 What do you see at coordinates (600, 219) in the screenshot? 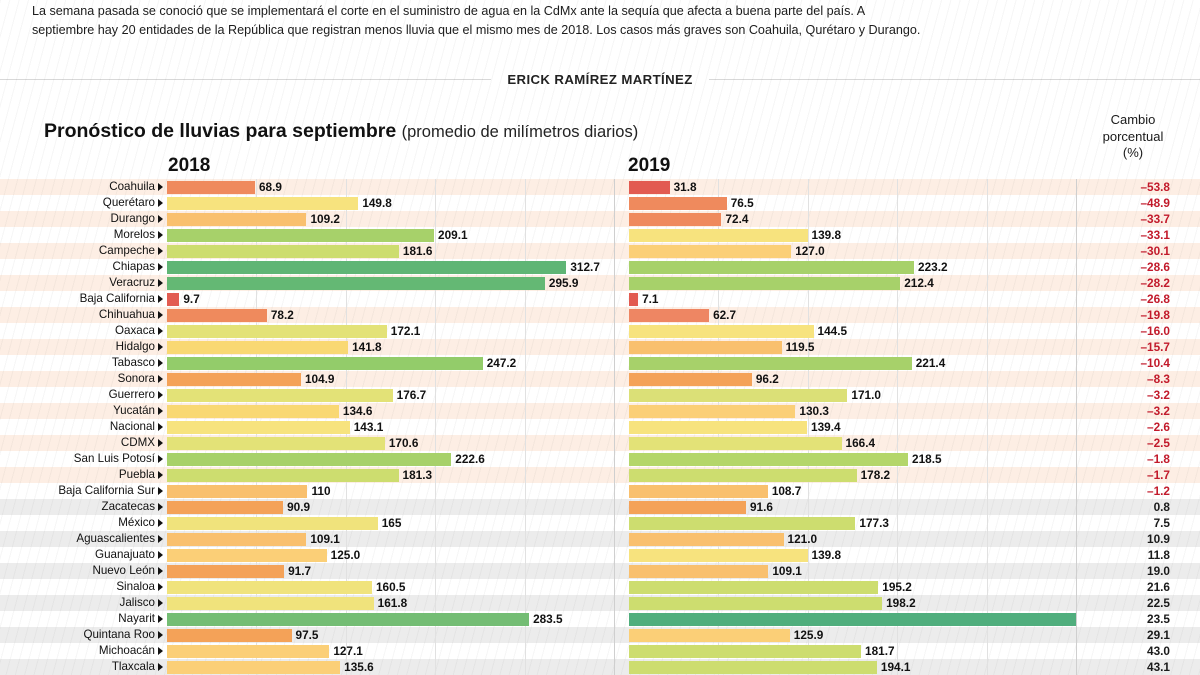
I see `table-row: Durango 109.2 72.4 –33.7` at bounding box center [600, 219].